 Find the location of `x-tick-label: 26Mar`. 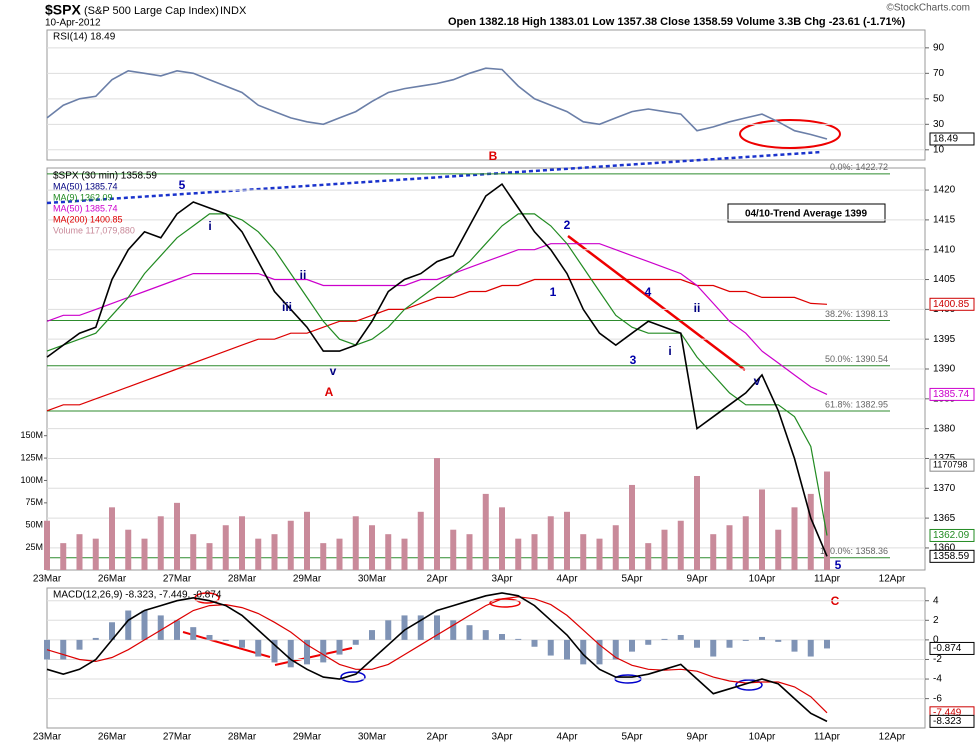

x-tick-label: 26Mar is located at coordinates (112, 737).